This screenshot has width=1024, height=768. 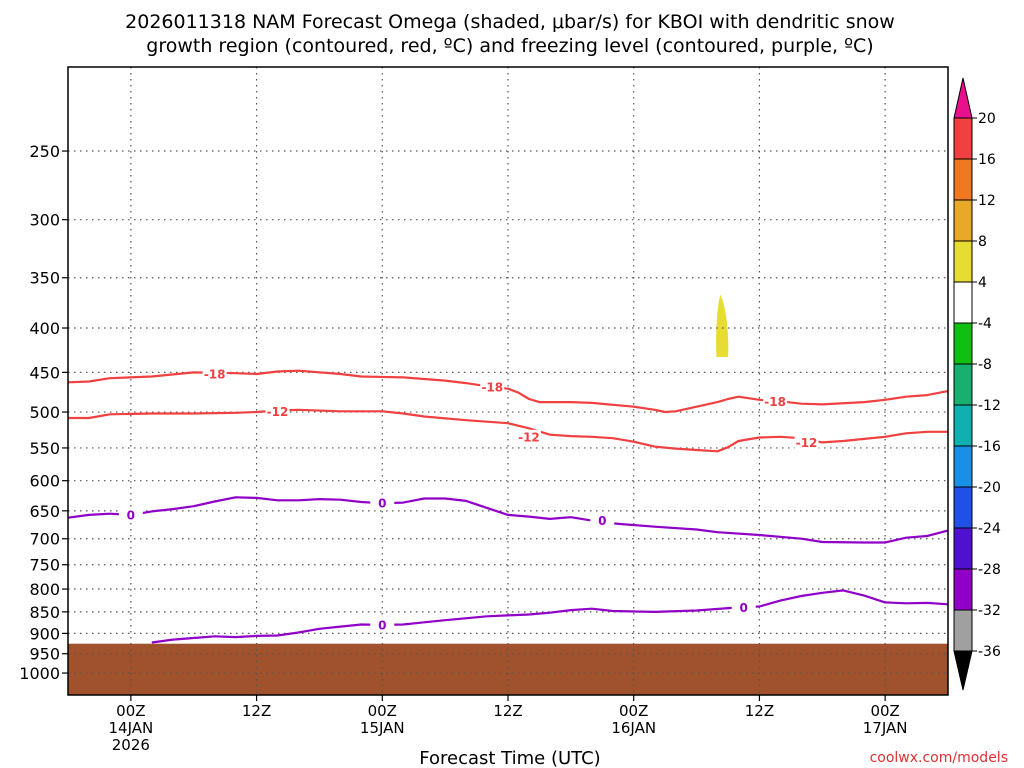 What do you see at coordinates (989, 529) in the screenshot?
I see `colorbar-label-10: -24` at bounding box center [989, 529].